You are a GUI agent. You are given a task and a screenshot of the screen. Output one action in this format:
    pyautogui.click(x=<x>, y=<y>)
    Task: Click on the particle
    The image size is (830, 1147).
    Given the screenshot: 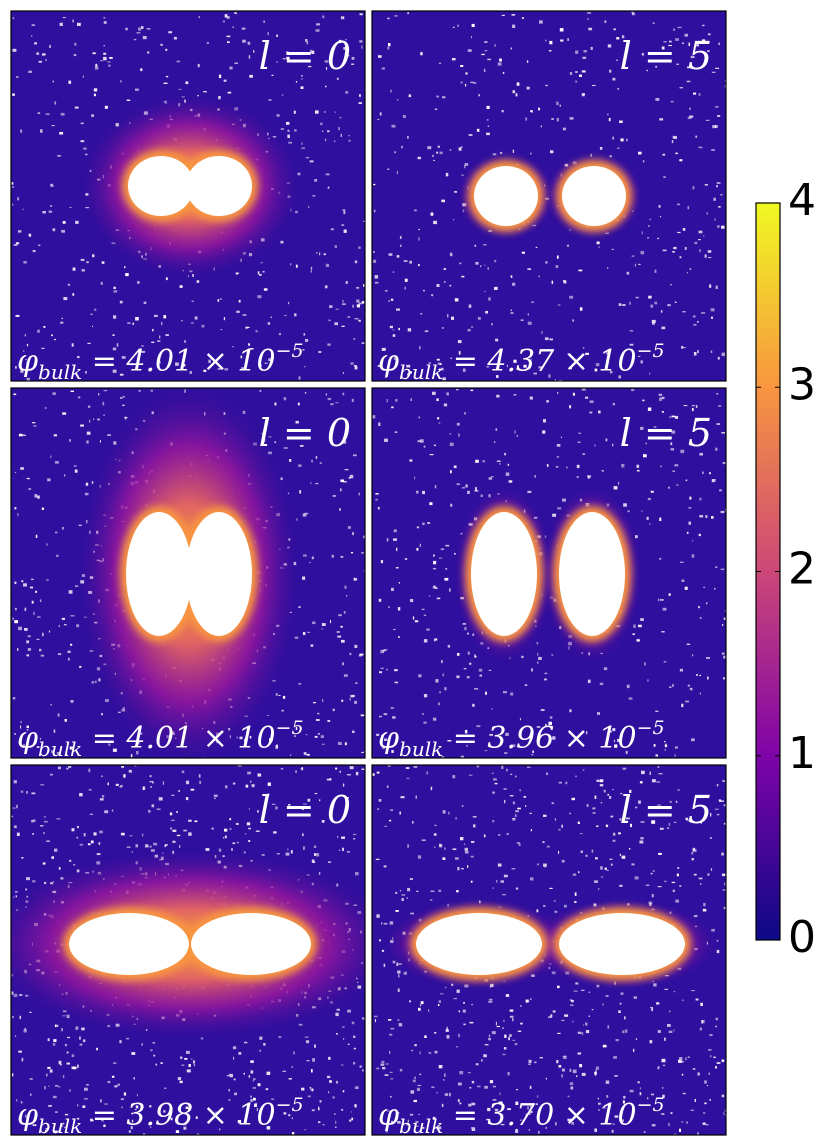 What is the action you would take?
    pyautogui.click(x=479, y=944)
    